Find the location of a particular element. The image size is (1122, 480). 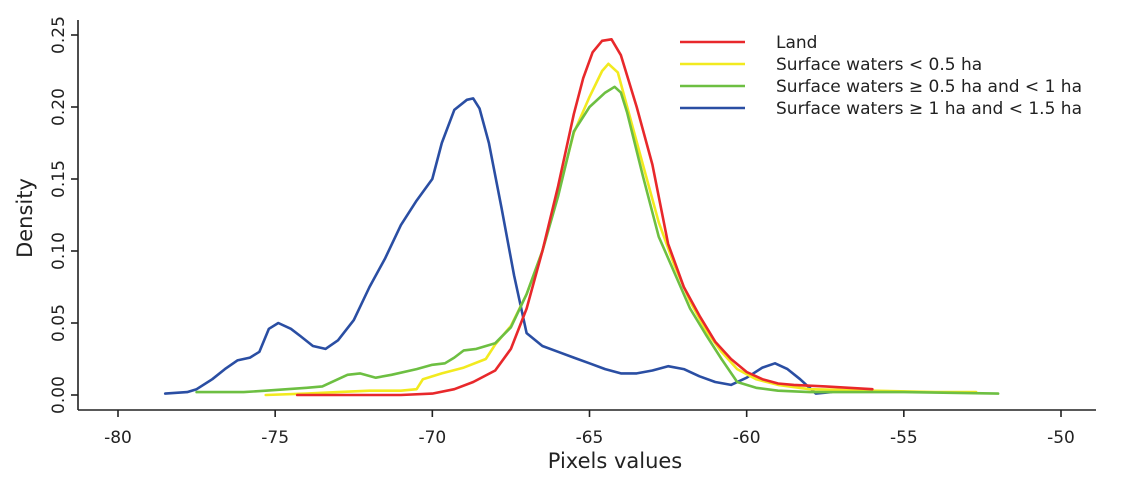

x-tick-label: -50 is located at coordinates (1061, 438).